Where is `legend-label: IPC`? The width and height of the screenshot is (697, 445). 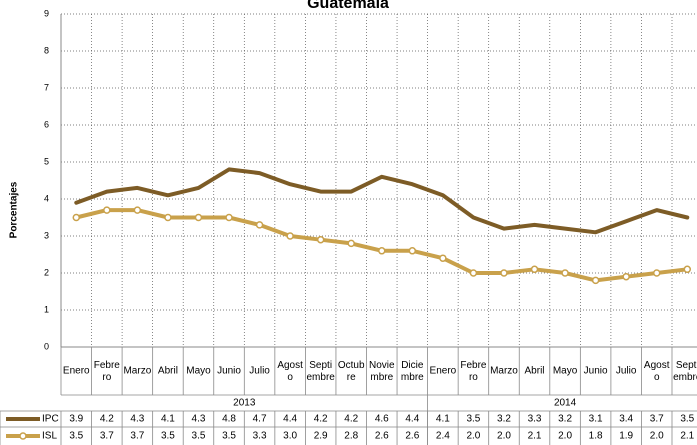
legend-label: IPC is located at coordinates (50, 419).